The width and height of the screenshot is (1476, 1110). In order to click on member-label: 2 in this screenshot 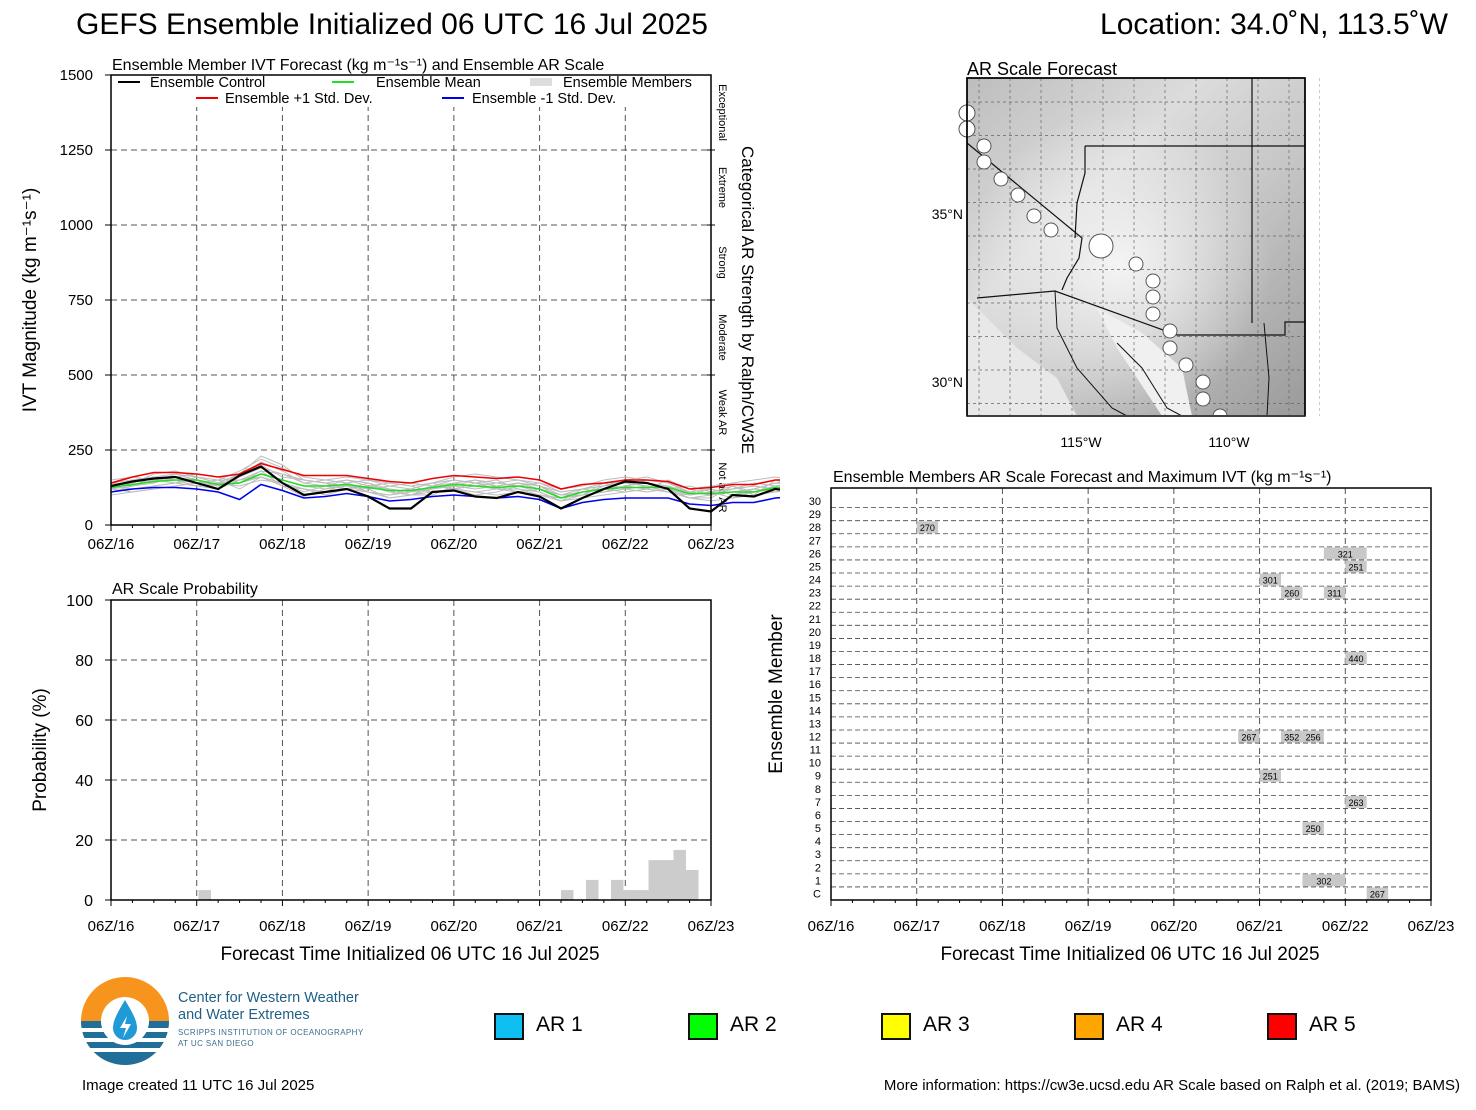, I will do `click(818, 868)`.